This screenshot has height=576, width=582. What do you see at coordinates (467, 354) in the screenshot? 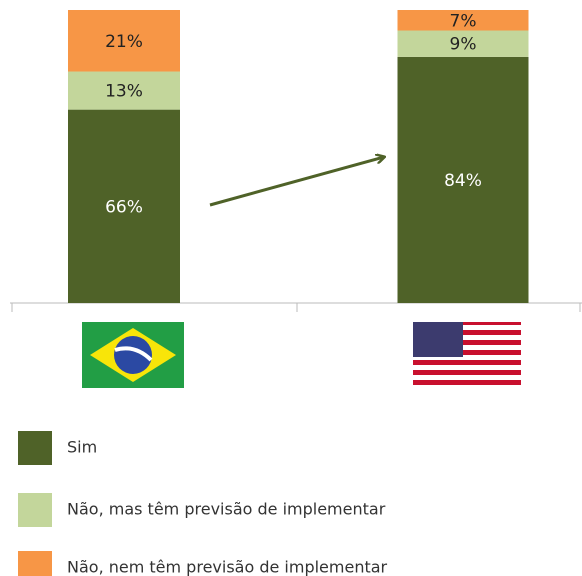
I see `flag-usa` at bounding box center [467, 354].